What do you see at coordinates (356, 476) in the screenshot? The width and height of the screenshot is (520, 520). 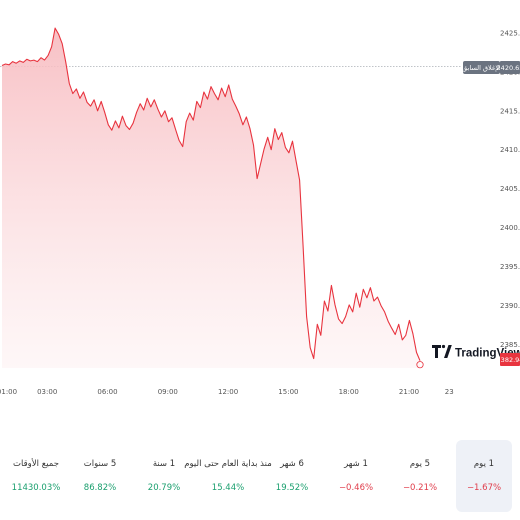 I see `period-tab: 1 شهر −0.46%` at bounding box center [356, 476].